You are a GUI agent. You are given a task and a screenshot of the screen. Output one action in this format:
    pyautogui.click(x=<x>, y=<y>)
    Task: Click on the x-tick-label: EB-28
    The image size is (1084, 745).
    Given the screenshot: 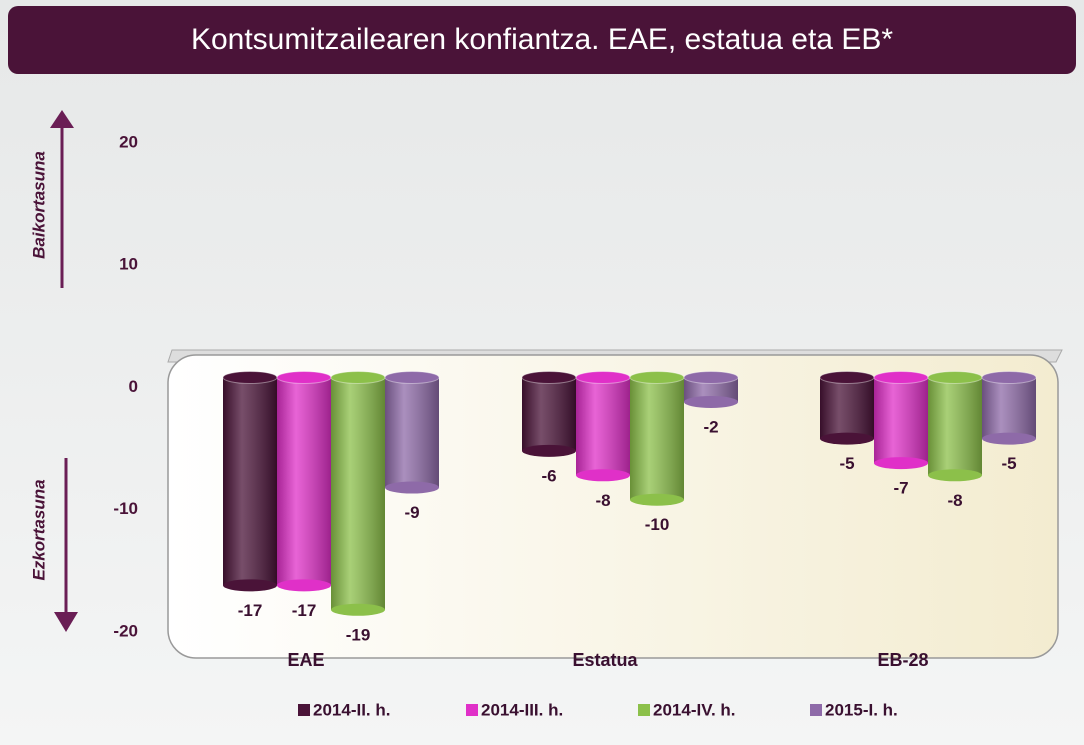 What is the action you would take?
    pyautogui.click(x=902, y=660)
    